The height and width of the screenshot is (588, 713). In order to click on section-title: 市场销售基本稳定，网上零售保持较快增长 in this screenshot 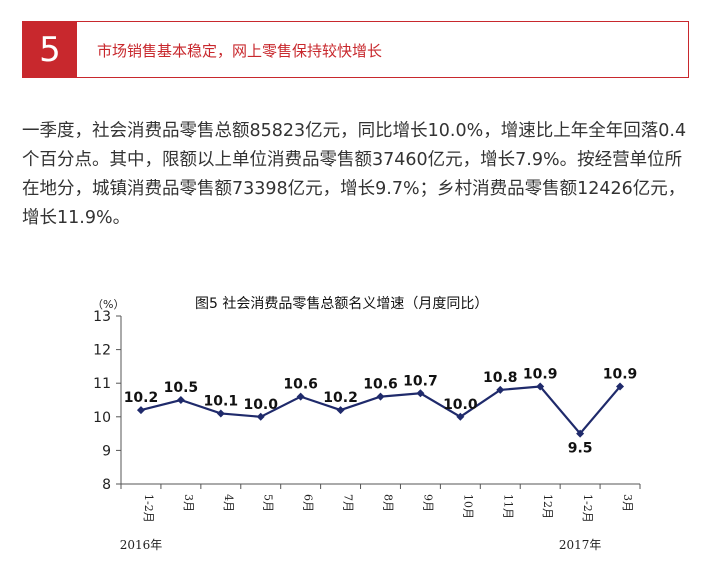, I will do `click(240, 51)`.